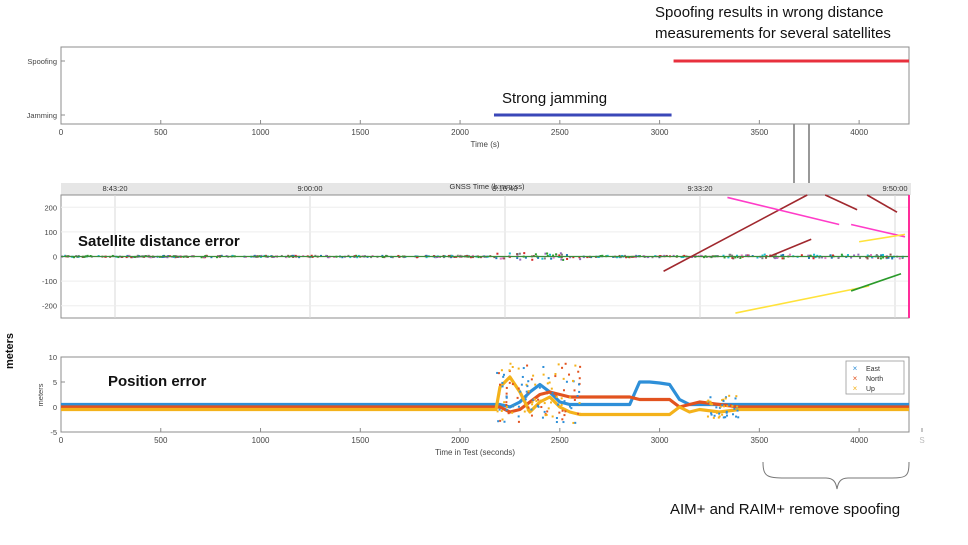 The width and height of the screenshot is (968, 545). What do you see at coordinates (40, 394) in the screenshot?
I see `y-axis-label: meters` at bounding box center [40, 394].